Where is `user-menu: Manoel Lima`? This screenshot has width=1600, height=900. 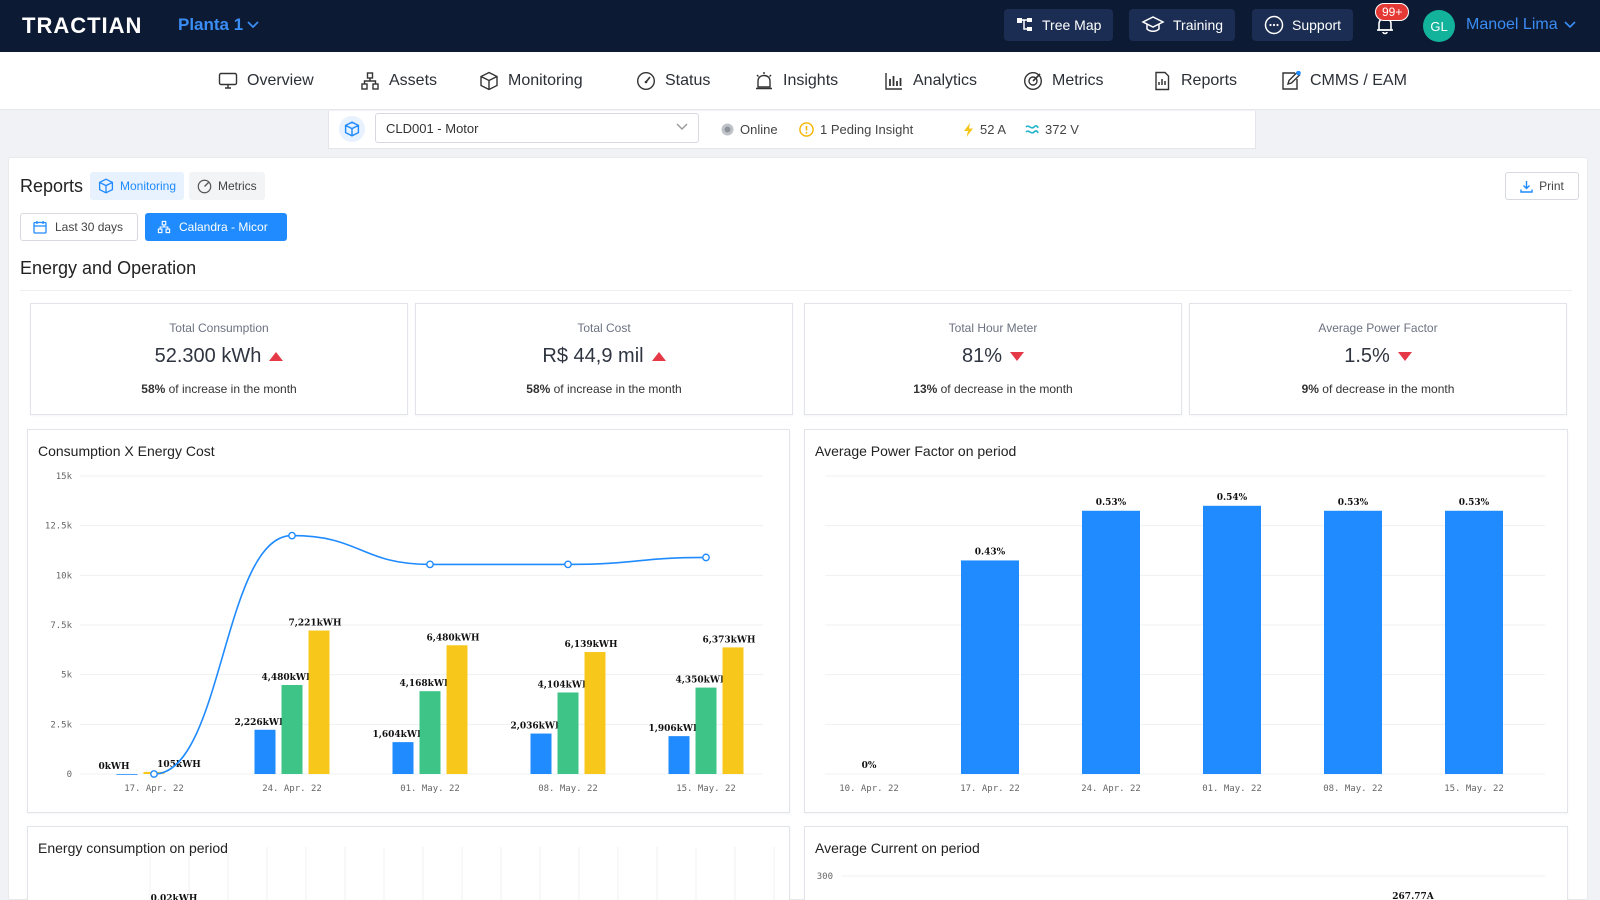 user-menu: Manoel Lima is located at coordinates (1521, 25).